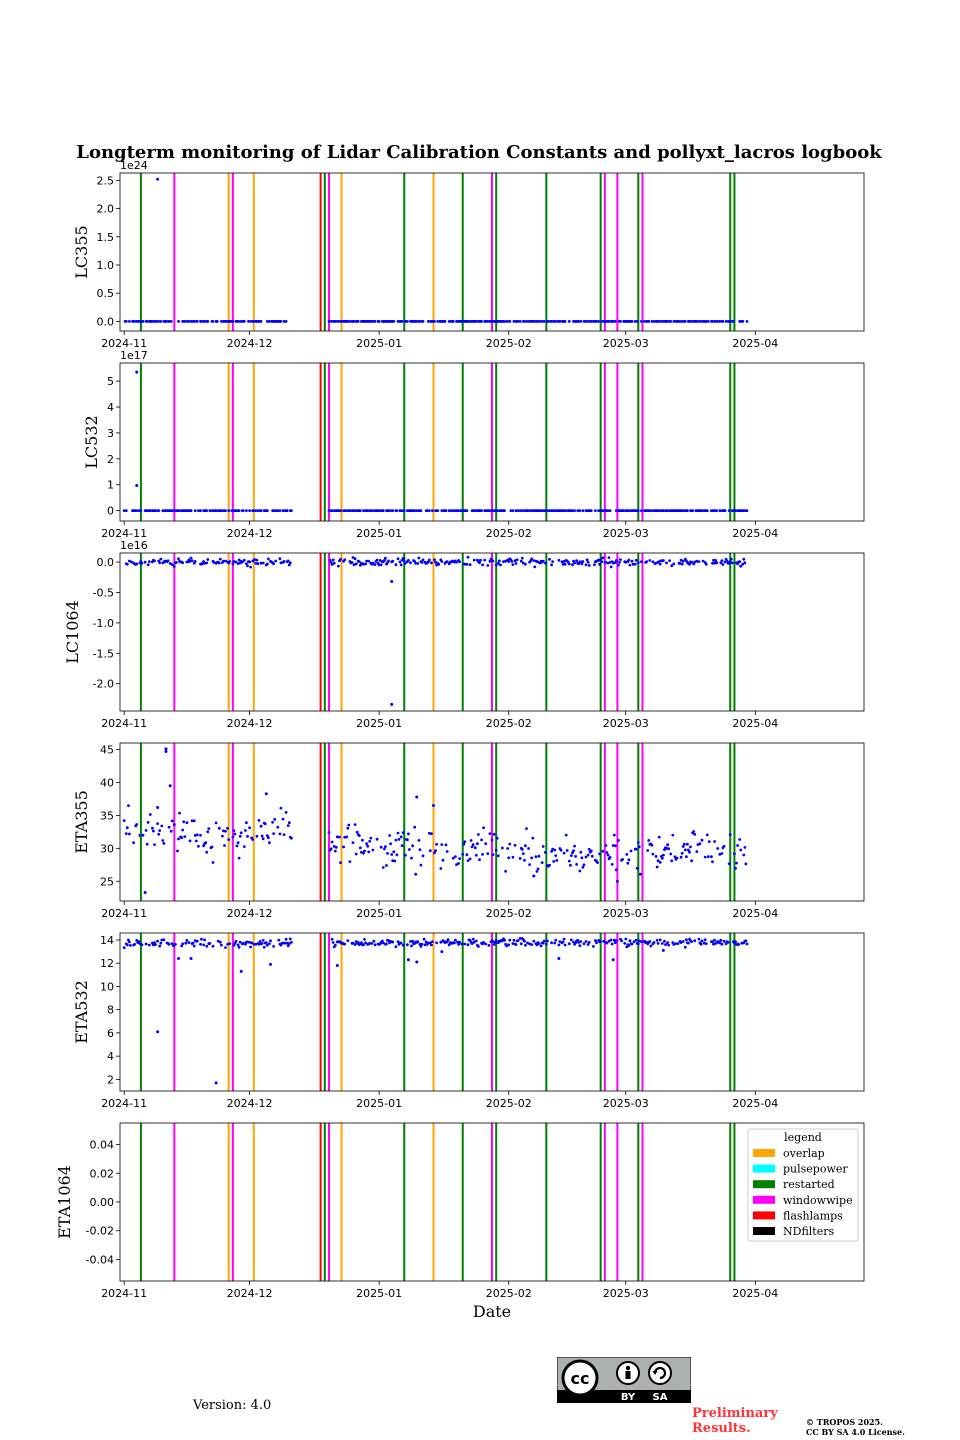 This screenshot has height=1440, width=960. Describe the element at coordinates (808, 1231) in the screenshot. I see `legend-entry-ndfilters: NDfilters` at that location.